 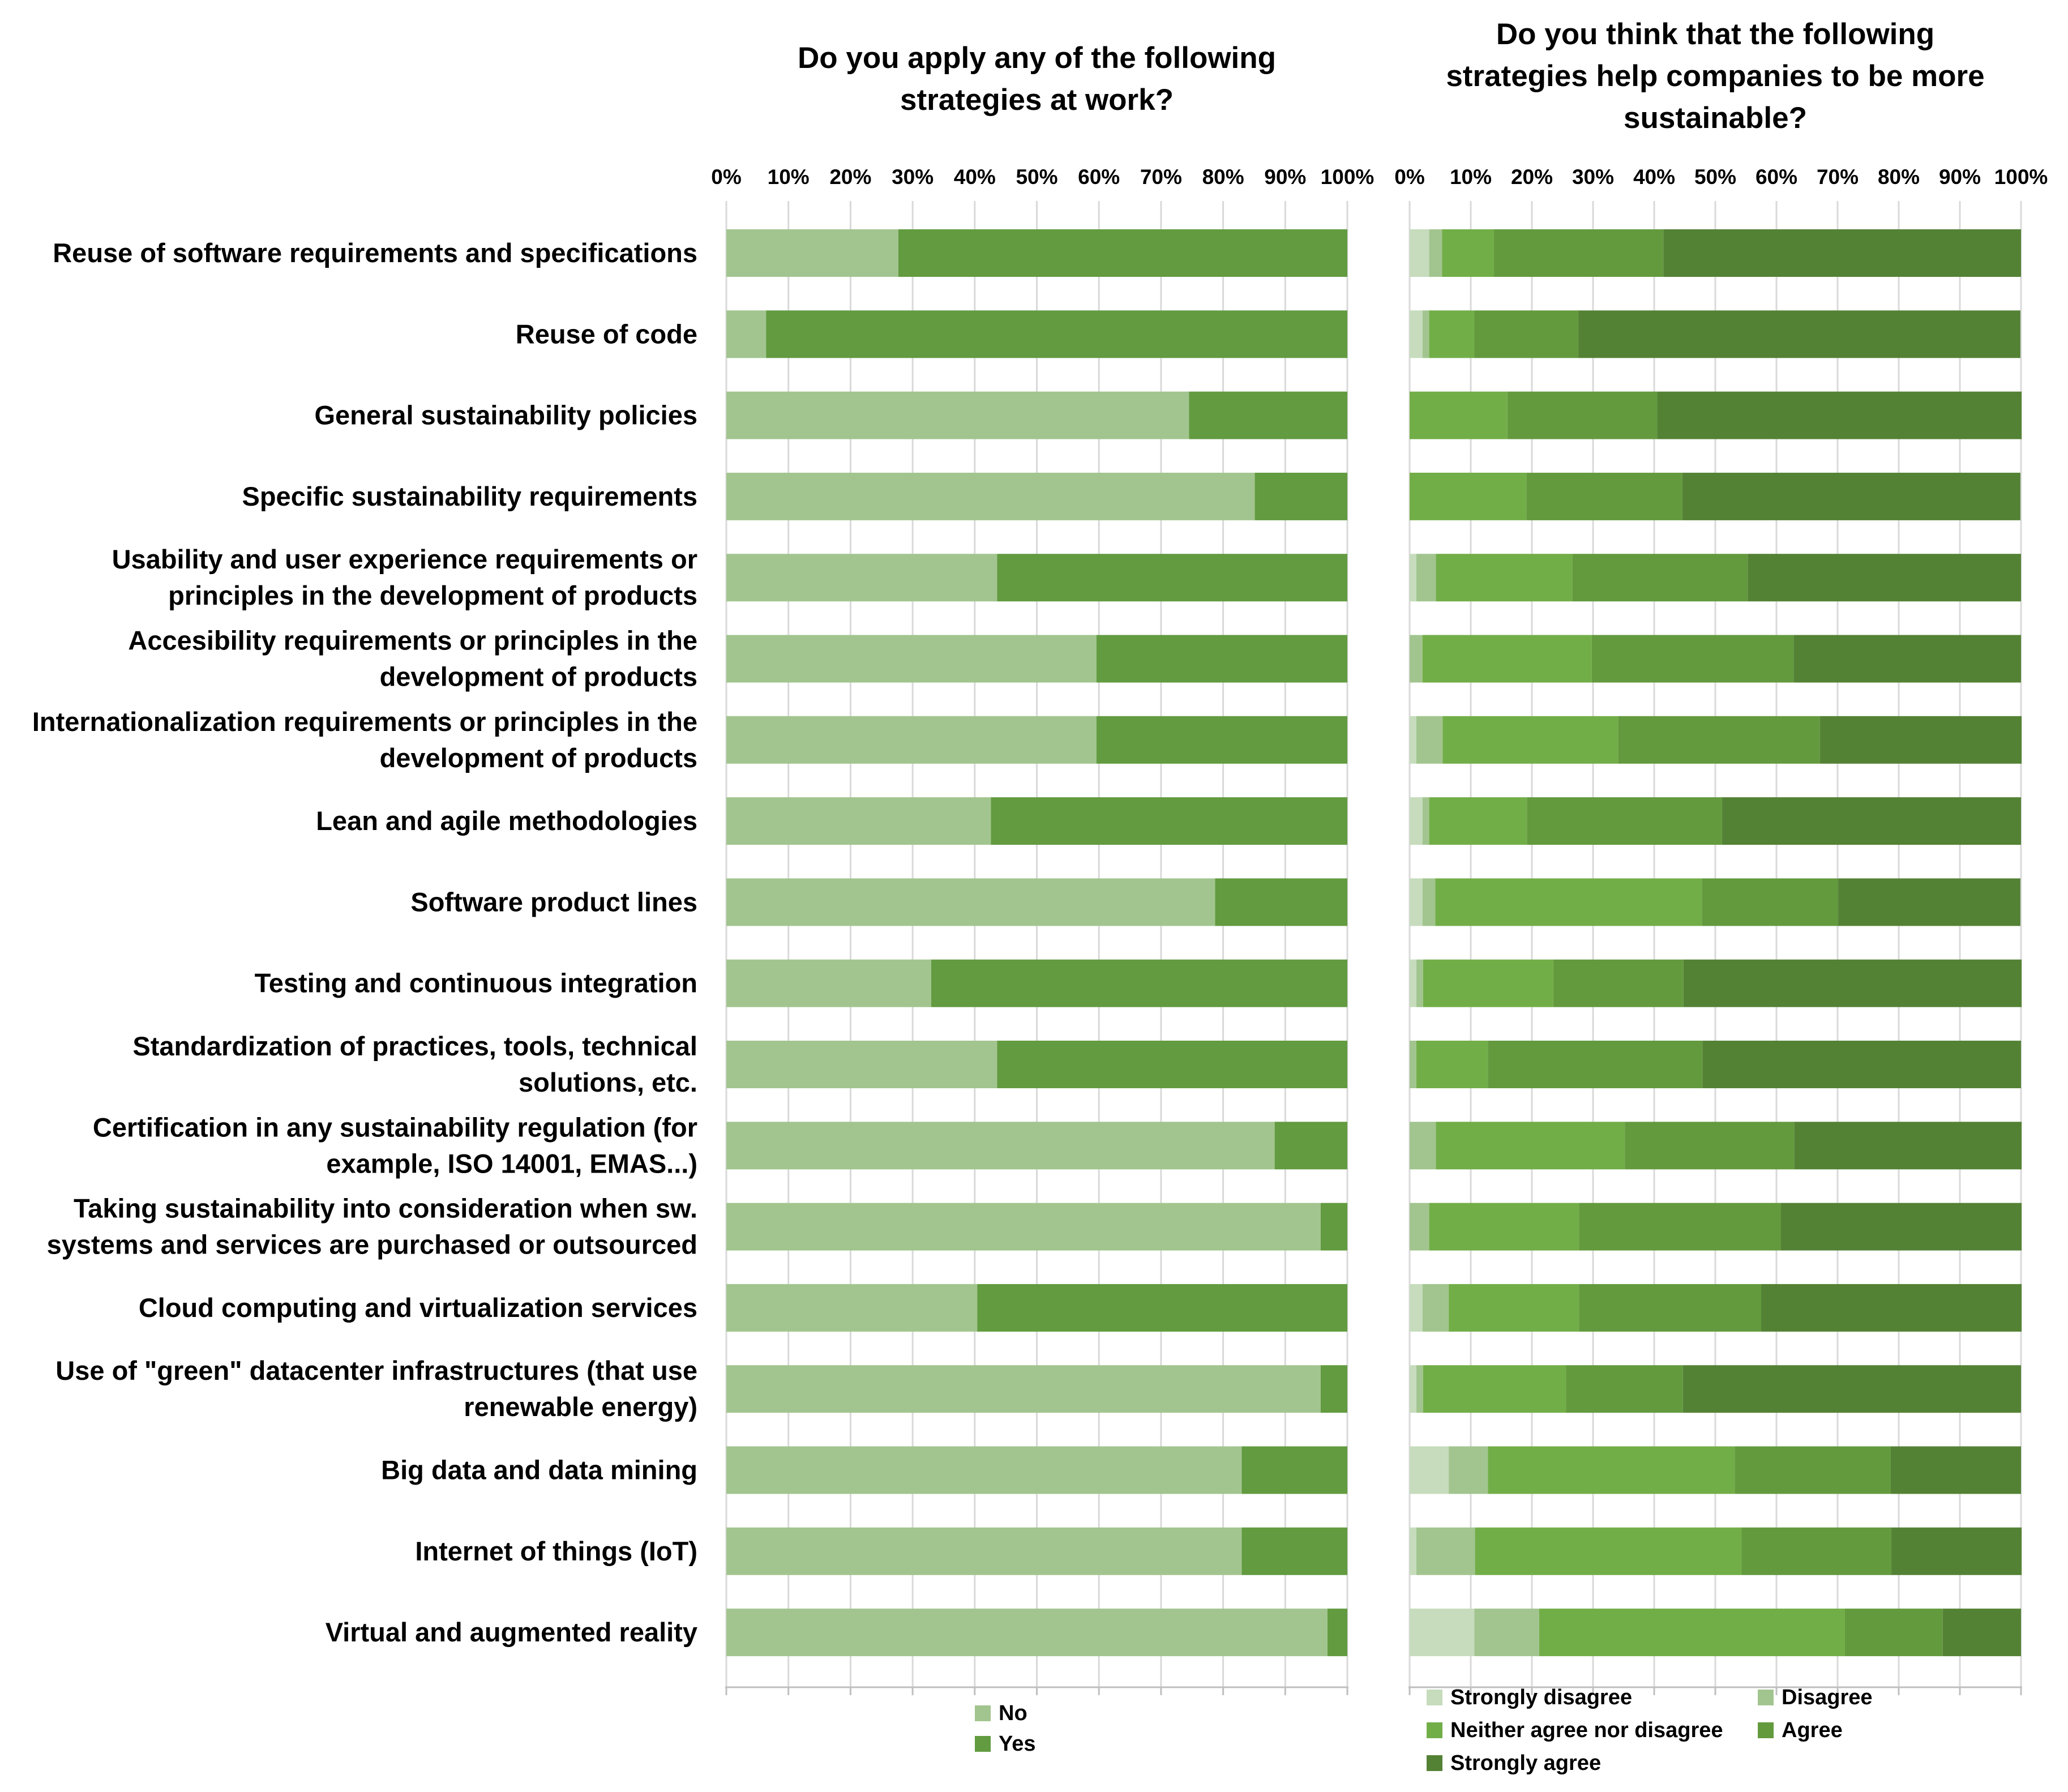 What do you see at coordinates (1593, 177) in the screenshot?
I see `chart-2-tick-label-3: 30%` at bounding box center [1593, 177].